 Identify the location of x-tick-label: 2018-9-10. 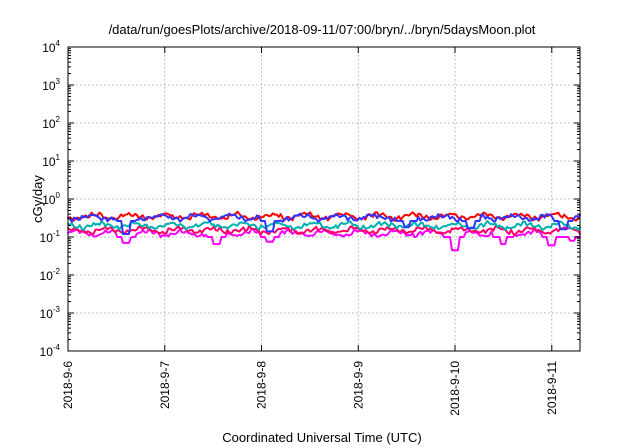
(455, 388).